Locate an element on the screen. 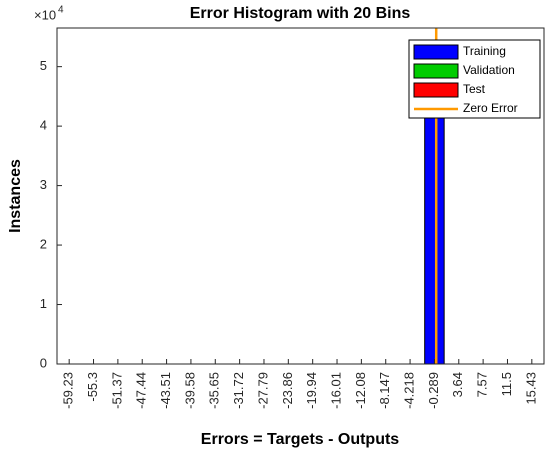  x-tick-label: -51.37 is located at coordinates (116, 390).